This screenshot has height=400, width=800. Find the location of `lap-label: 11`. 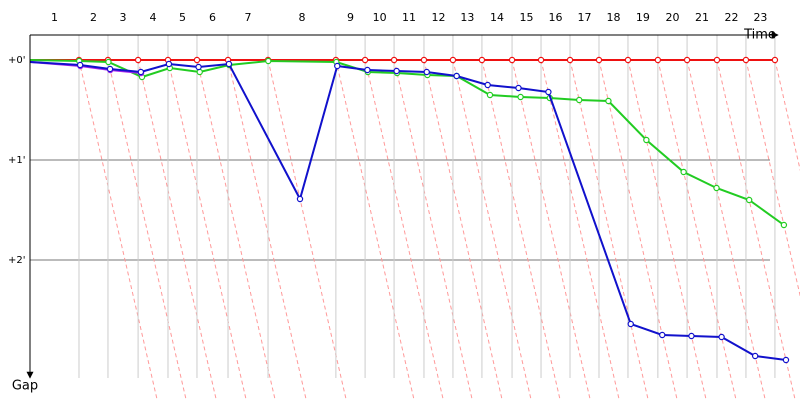

lap-label: 11 is located at coordinates (409, 17).